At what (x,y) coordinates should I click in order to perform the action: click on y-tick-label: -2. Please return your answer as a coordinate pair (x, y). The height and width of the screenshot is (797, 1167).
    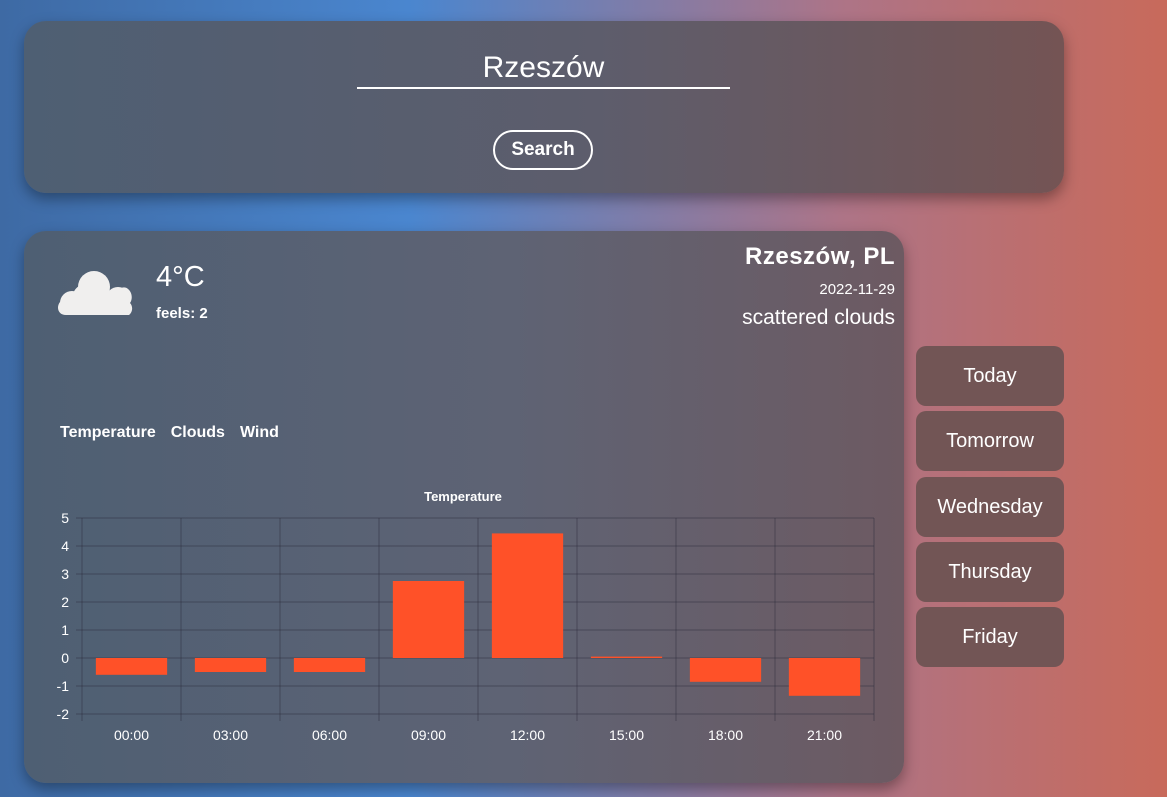
    Looking at the image, I should click on (63, 714).